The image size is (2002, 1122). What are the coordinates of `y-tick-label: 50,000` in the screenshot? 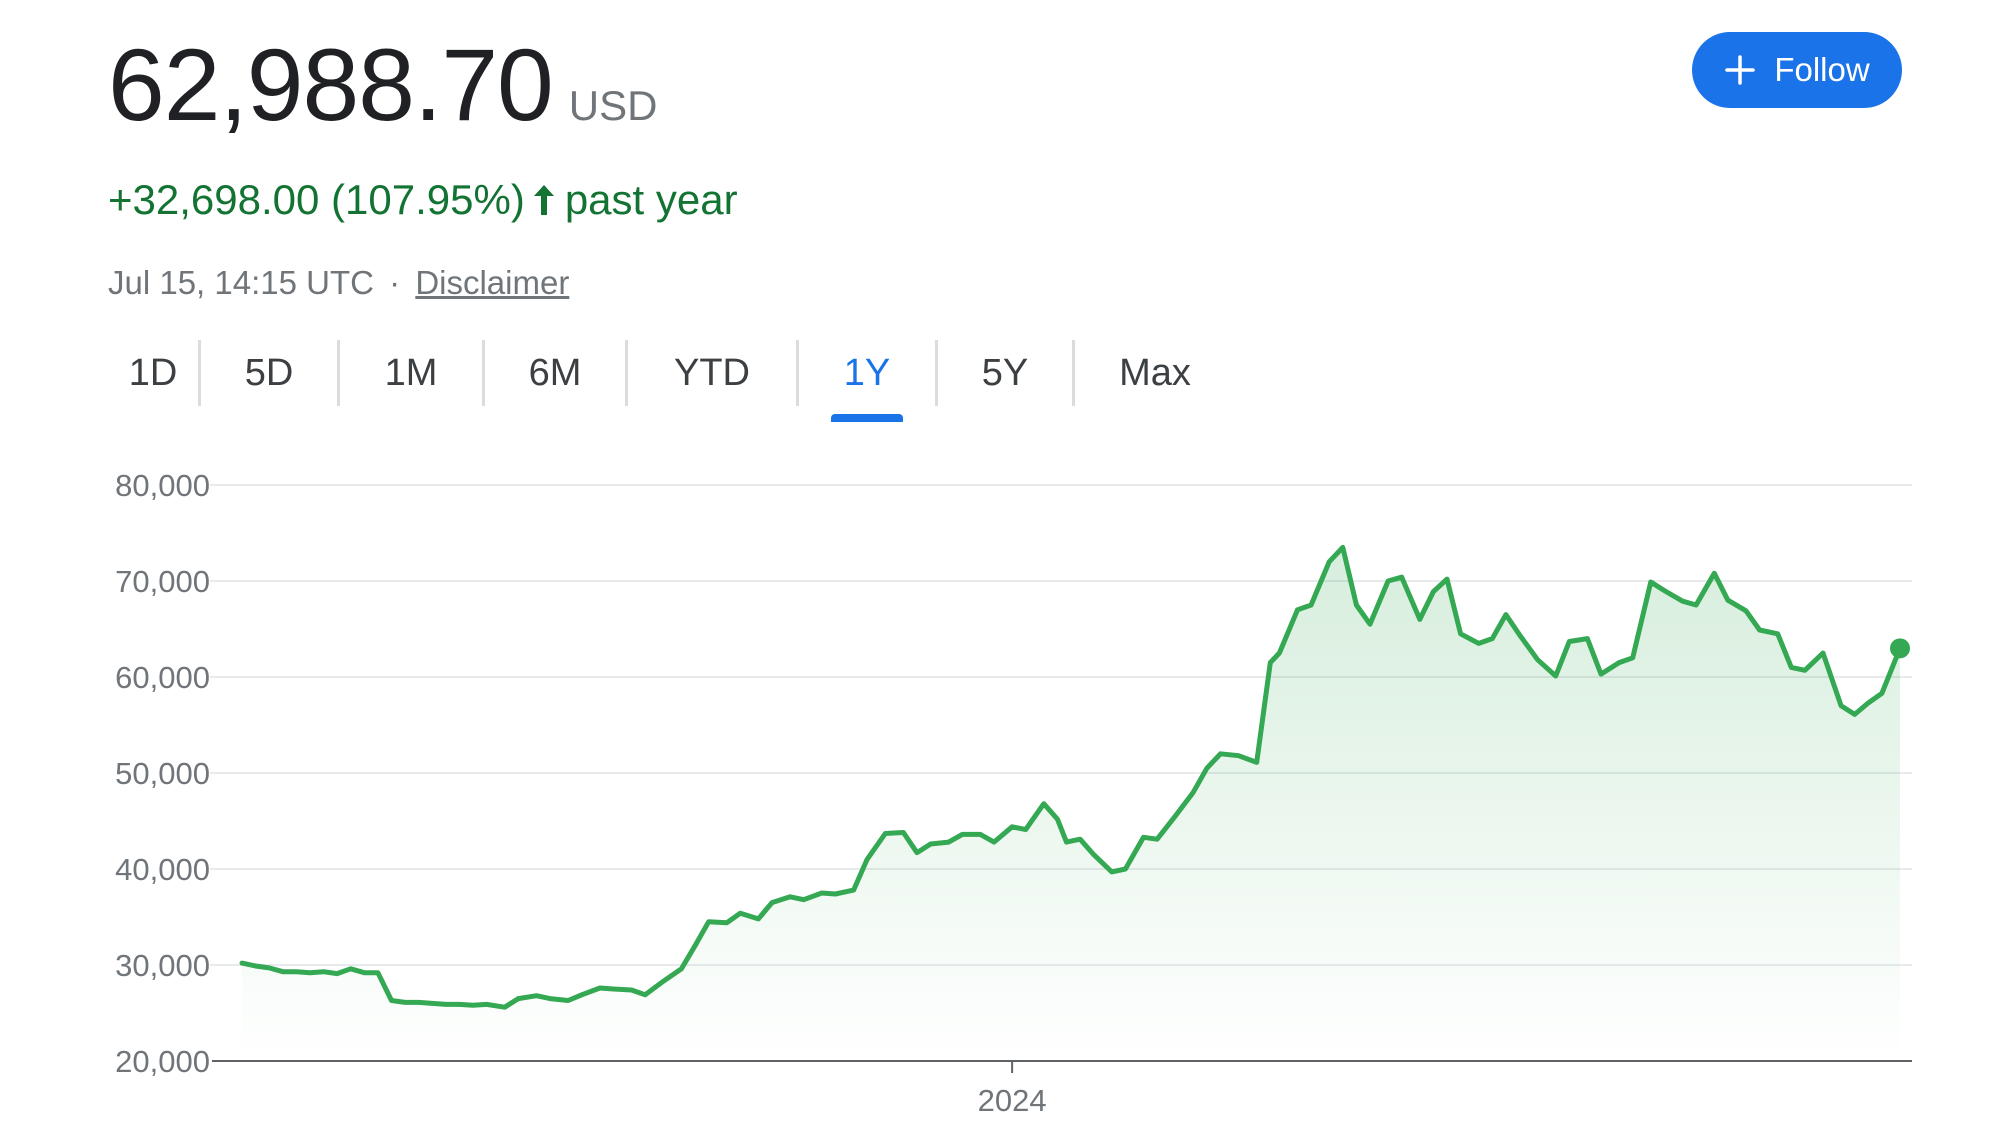 It's located at (162, 773).